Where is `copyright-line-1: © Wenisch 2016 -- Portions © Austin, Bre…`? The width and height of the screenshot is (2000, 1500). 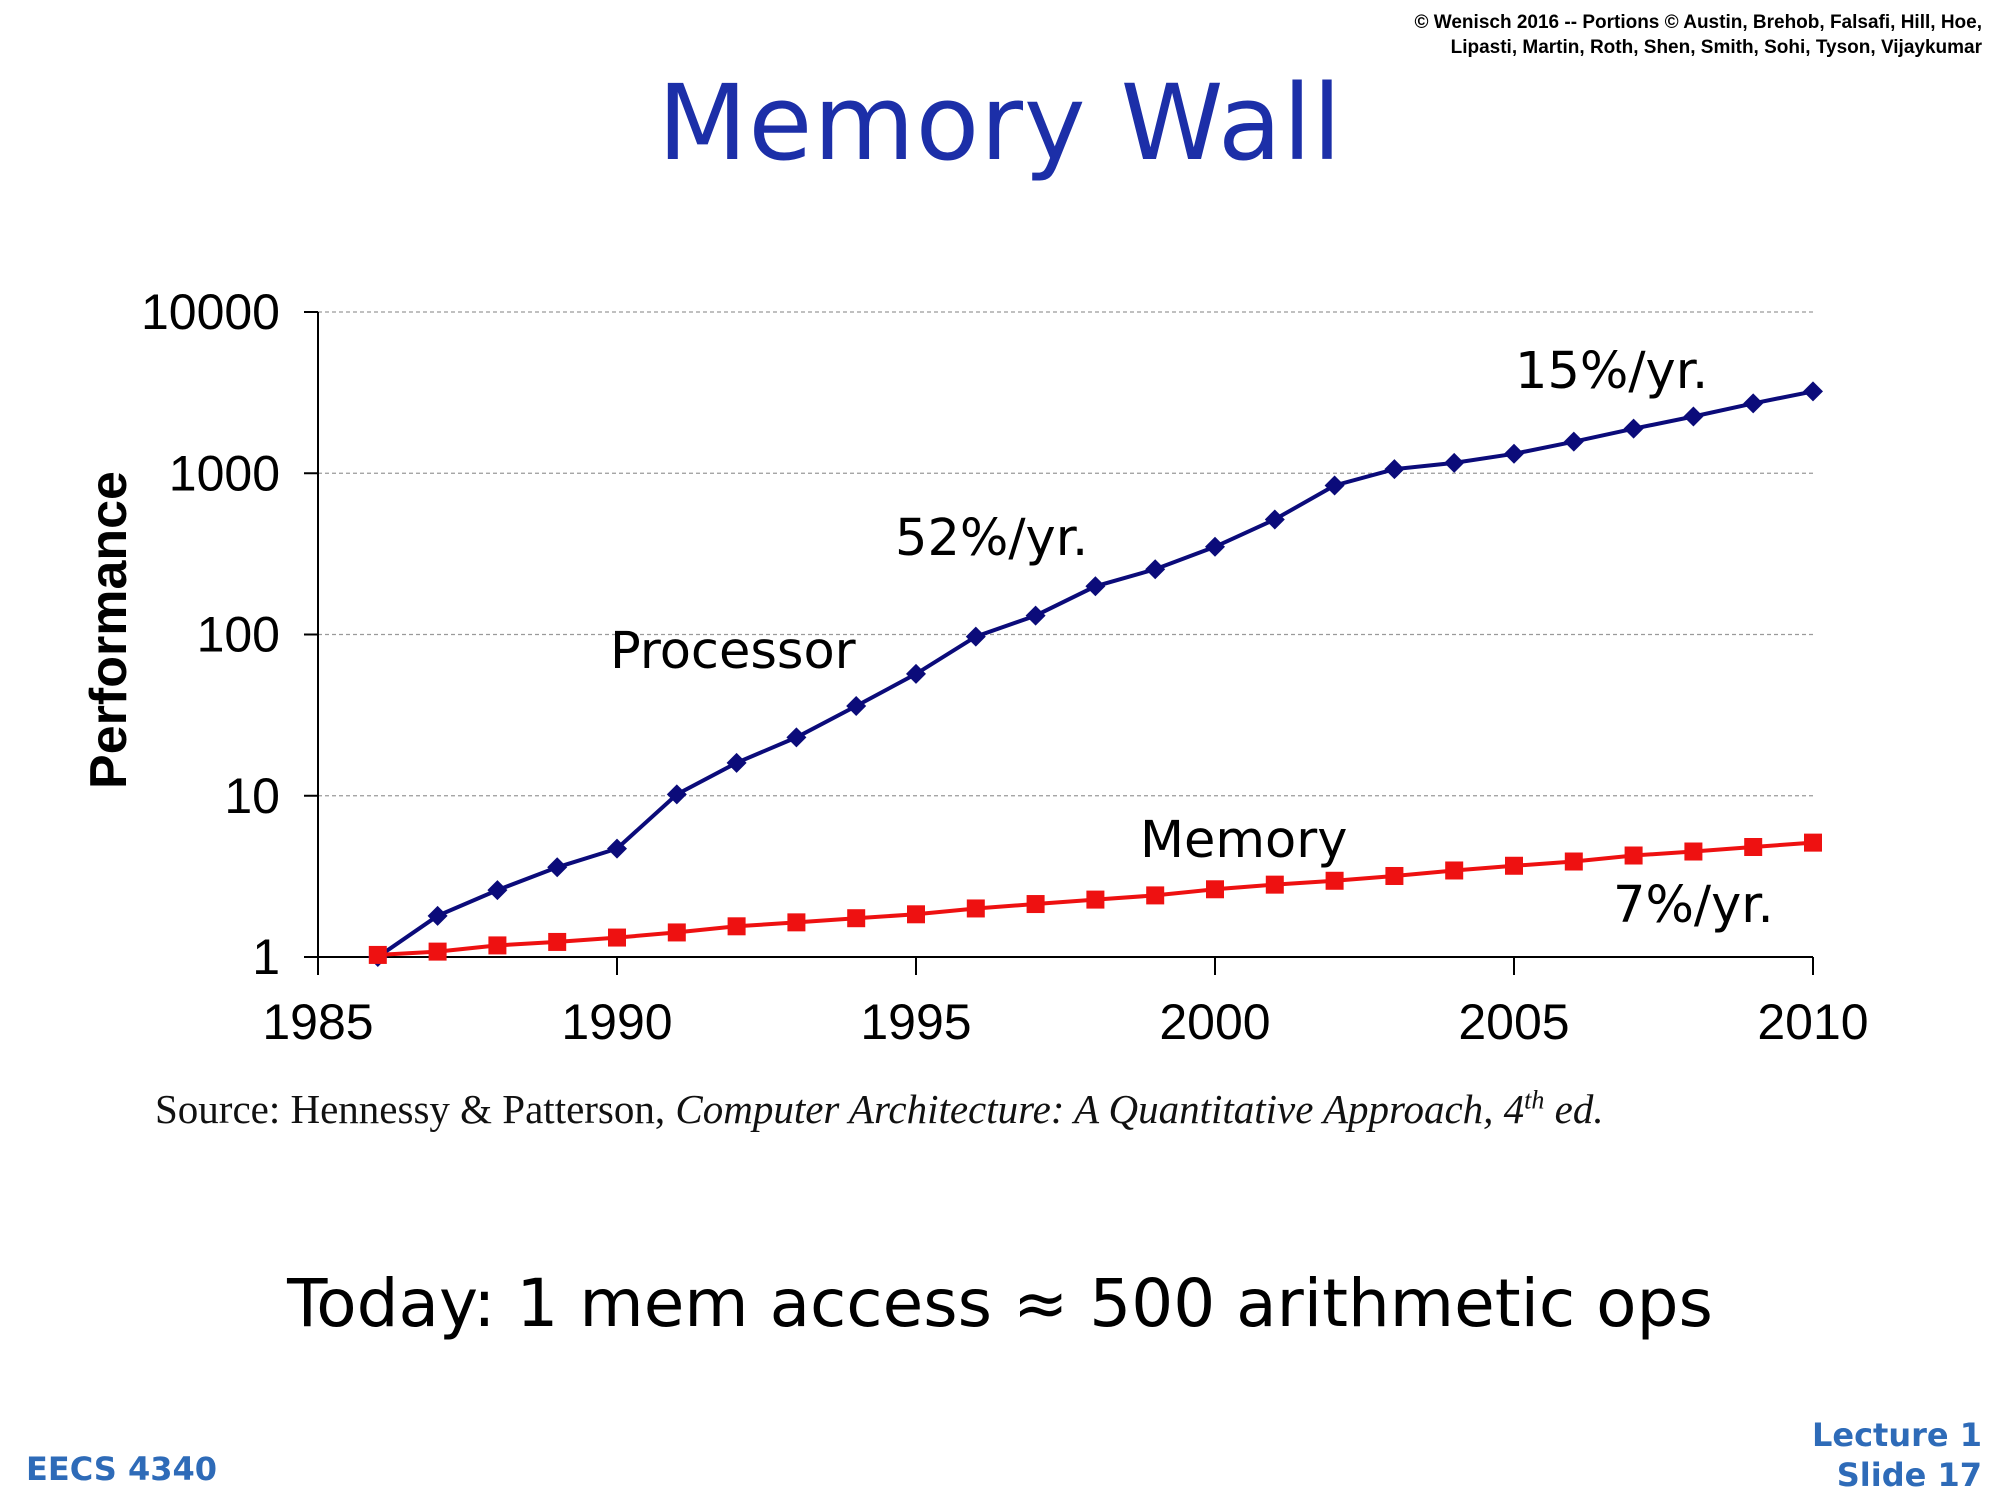 copyright-line-1: © Wenisch 2016 -- Portions © Austin, Bre… is located at coordinates (1698, 22).